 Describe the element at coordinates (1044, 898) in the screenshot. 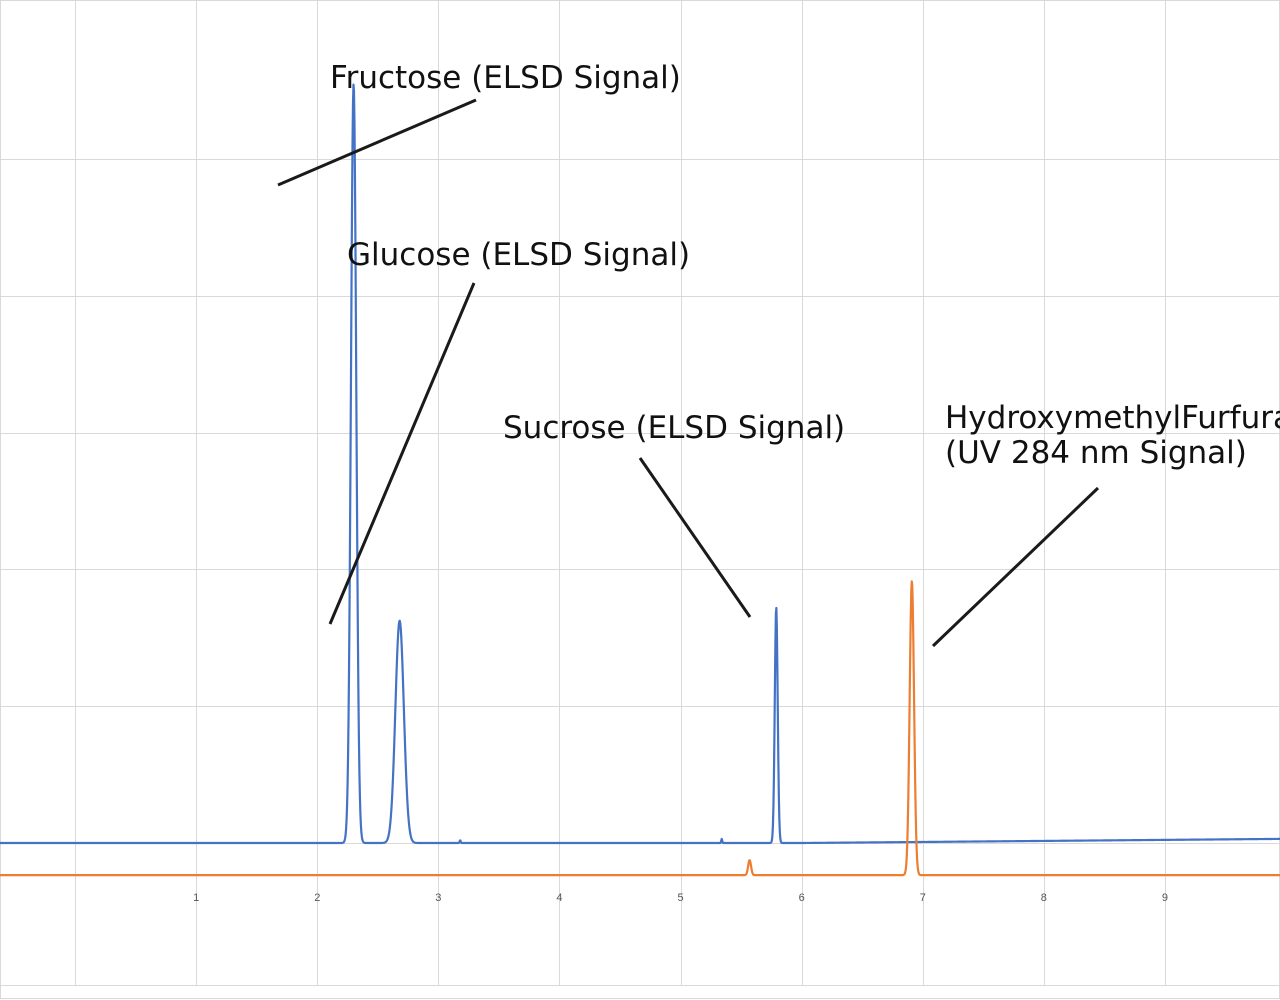

I see `x-tick-label-8: 8` at that location.